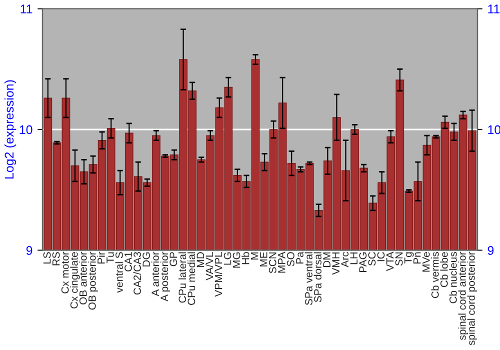 The image size is (500, 350). What do you see at coordinates (210, 266) in the screenshot?
I see `x-tick-label: VA/VL` at bounding box center [210, 266].